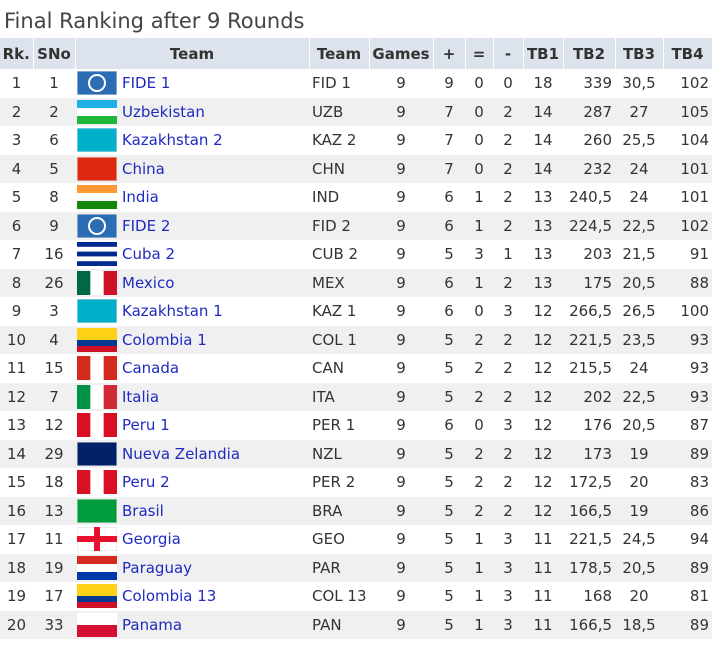 Image resolution: width=724 pixels, height=645 pixels. Describe the element at coordinates (589, 396) in the screenshot. I see `table-cell: 202` at that location.